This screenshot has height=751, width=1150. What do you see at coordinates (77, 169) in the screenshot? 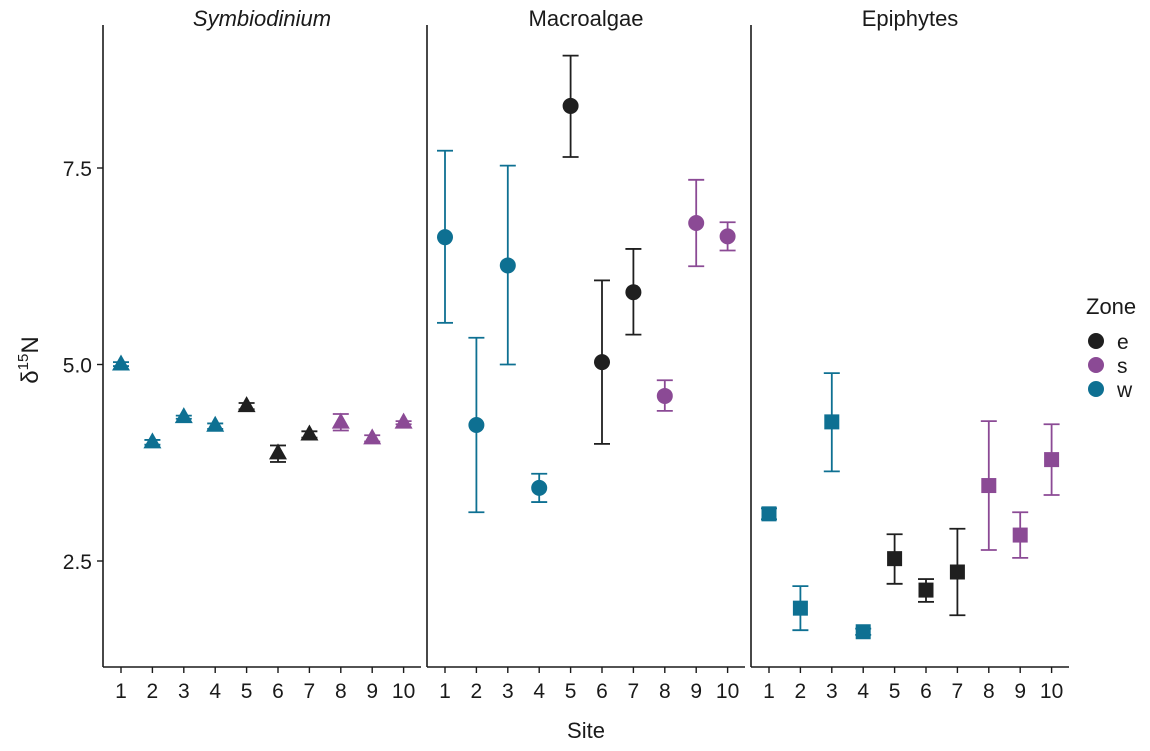
I see `y-tick-label: 7.5` at bounding box center [77, 169].